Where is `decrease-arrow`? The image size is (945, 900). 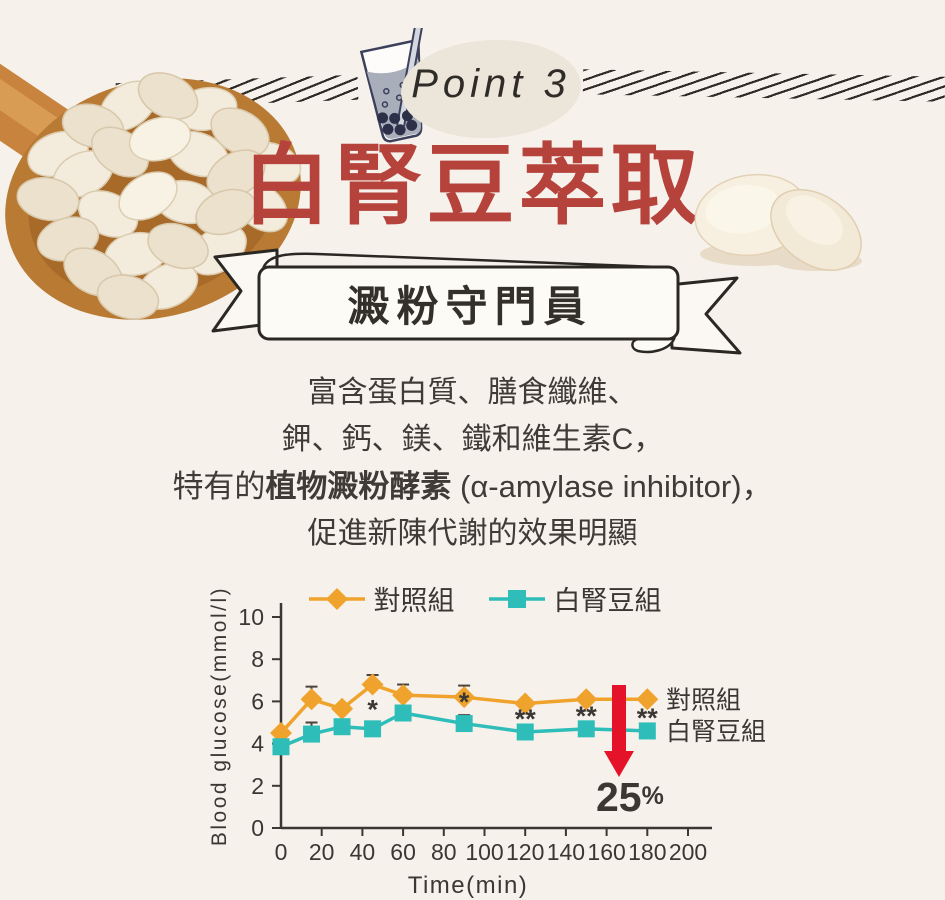
decrease-arrow is located at coordinates (619, 731).